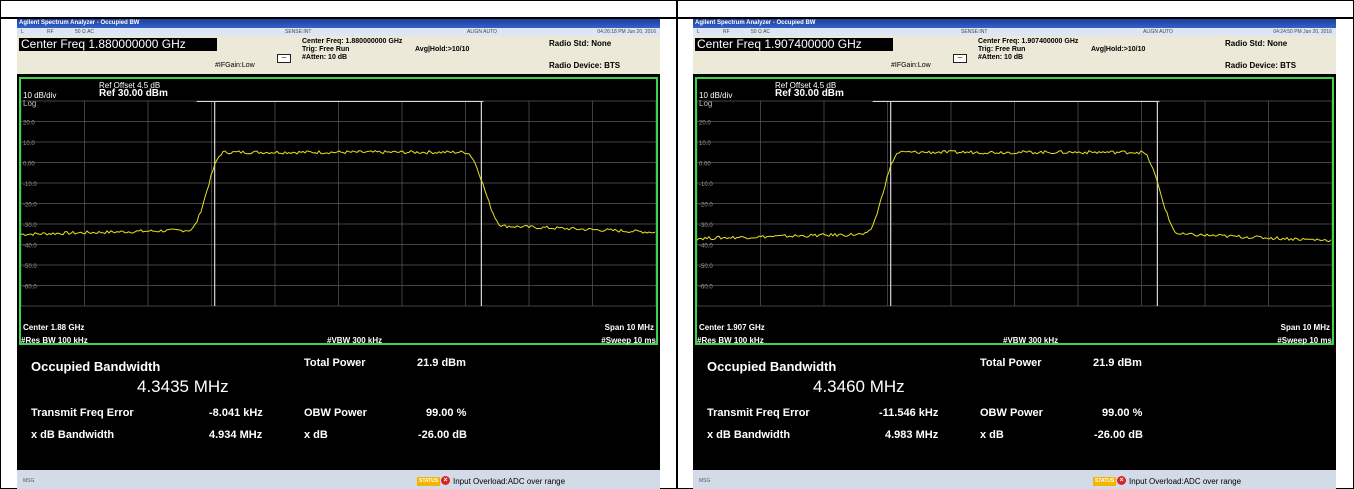 Image resolution: width=1354 pixels, height=489 pixels. Describe the element at coordinates (626, 32) in the screenshot. I see `status-time: 04:26:18 PM Jun 20, 2016` at that location.